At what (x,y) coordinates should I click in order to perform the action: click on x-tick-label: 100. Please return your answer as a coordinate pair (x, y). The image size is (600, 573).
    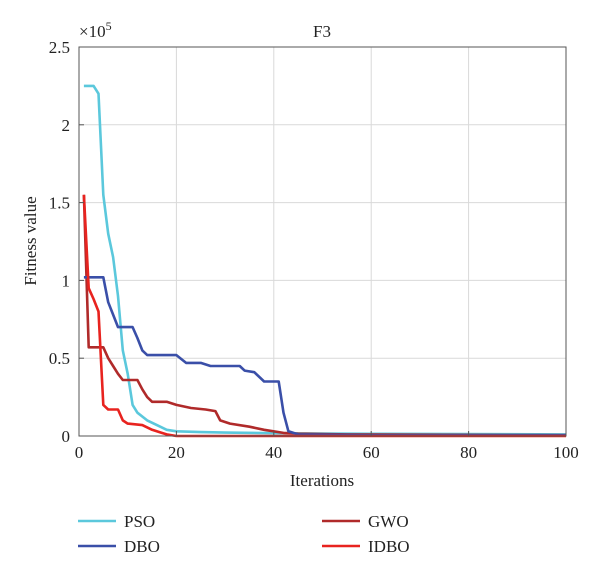
    Looking at the image, I should click on (566, 452).